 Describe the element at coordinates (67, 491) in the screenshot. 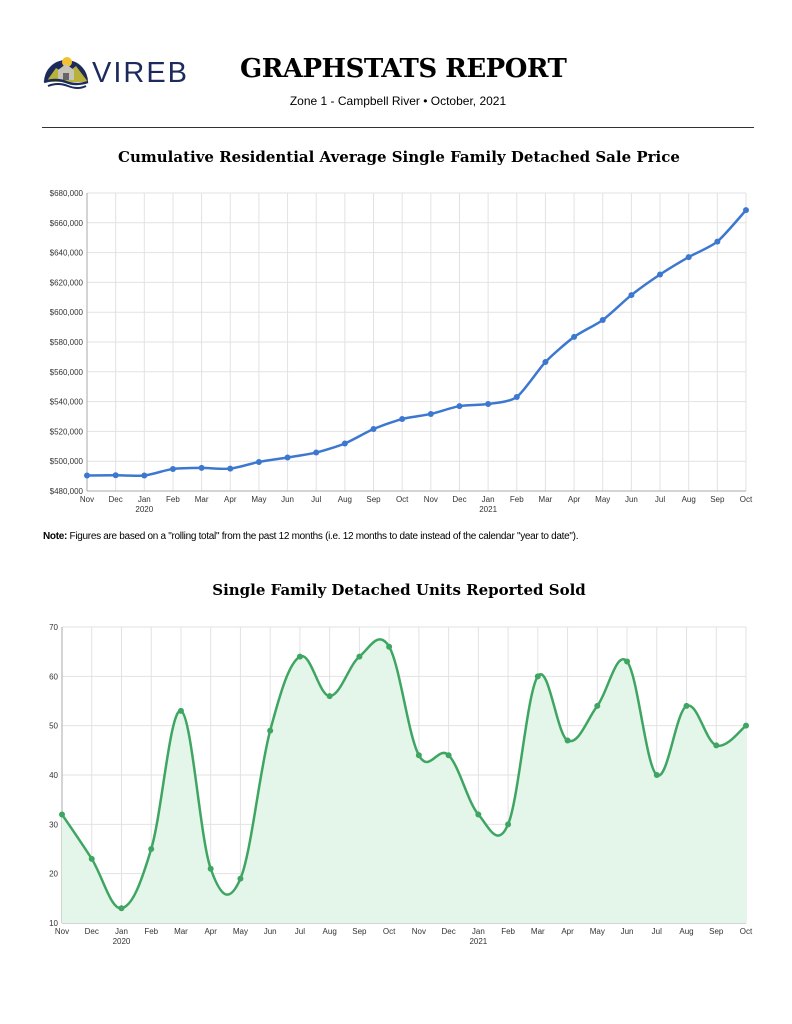

I see `y-tick-label: $480,000` at that location.